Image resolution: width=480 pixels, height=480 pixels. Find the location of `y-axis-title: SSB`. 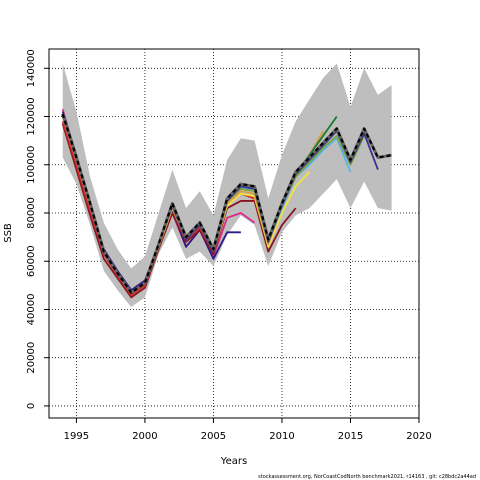

y-axis-title: SSB is located at coordinates (8, 233).